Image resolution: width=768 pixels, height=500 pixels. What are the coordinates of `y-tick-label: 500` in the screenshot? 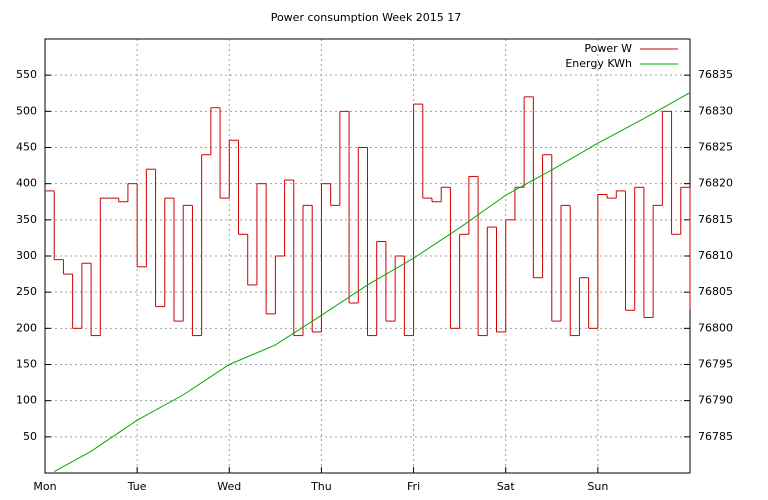 It's located at (26, 110).